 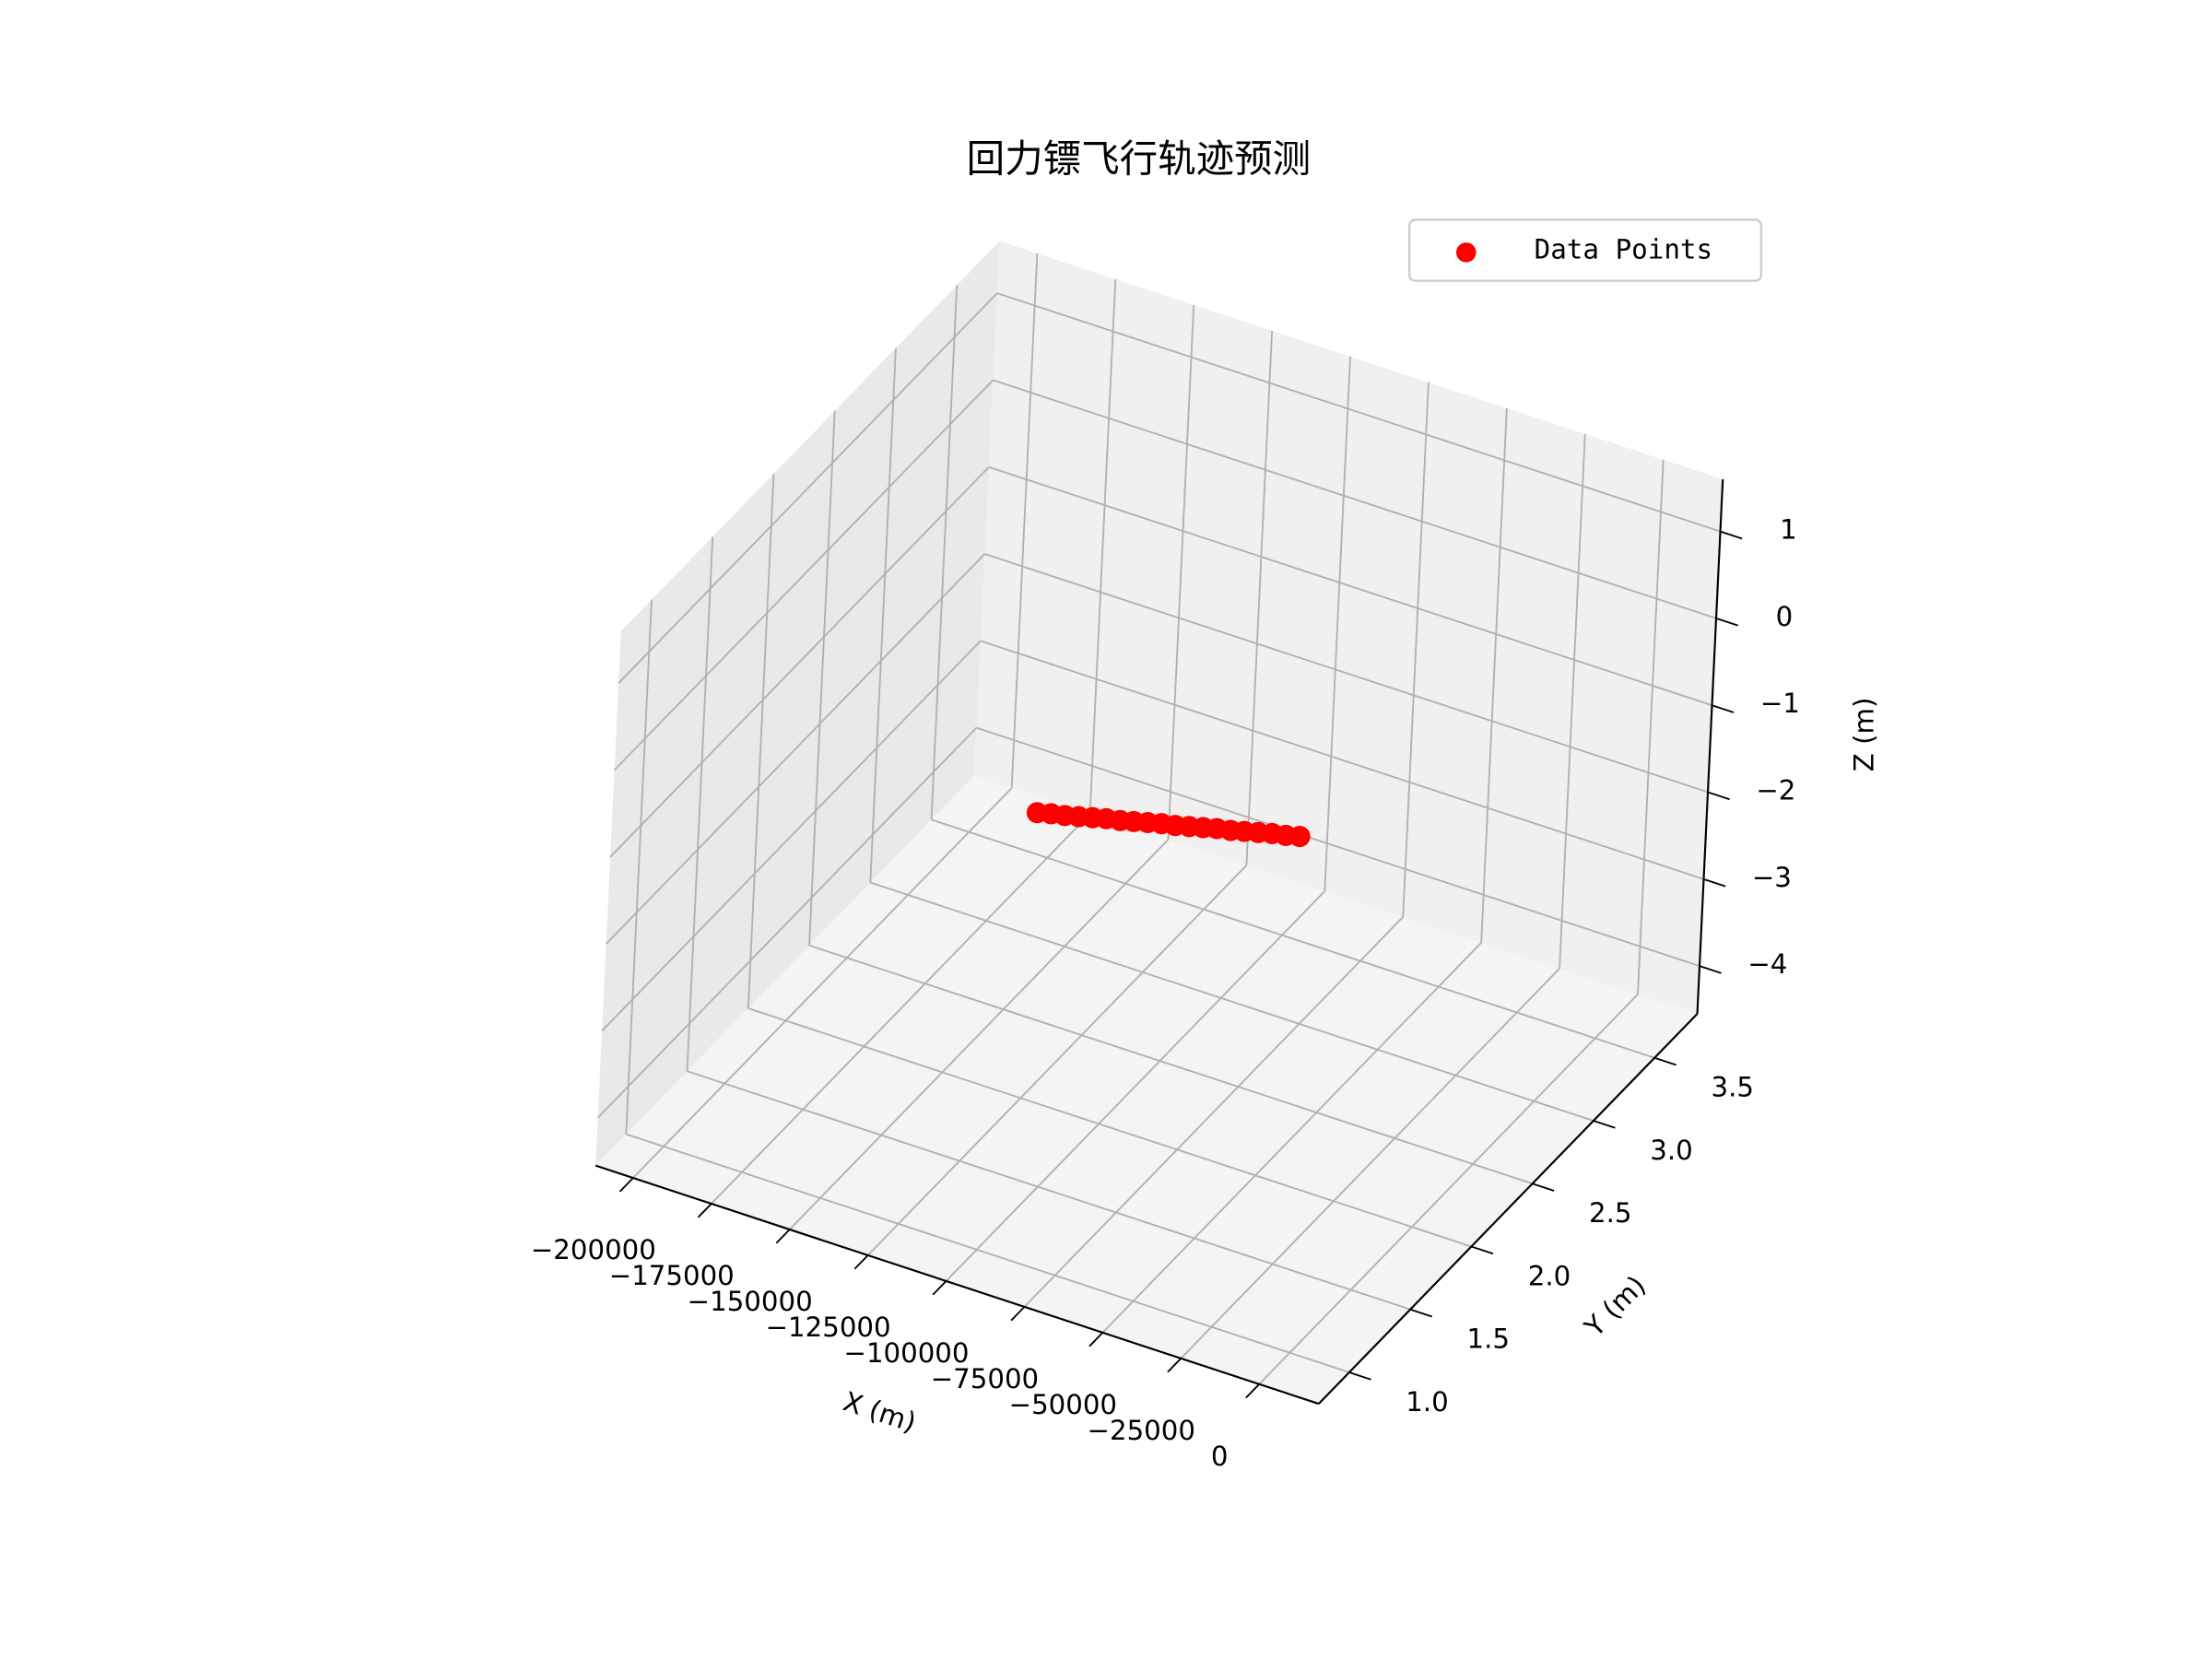 What do you see at coordinates (1864, 735) in the screenshot?
I see `z-axis-label: Z (m)` at bounding box center [1864, 735].